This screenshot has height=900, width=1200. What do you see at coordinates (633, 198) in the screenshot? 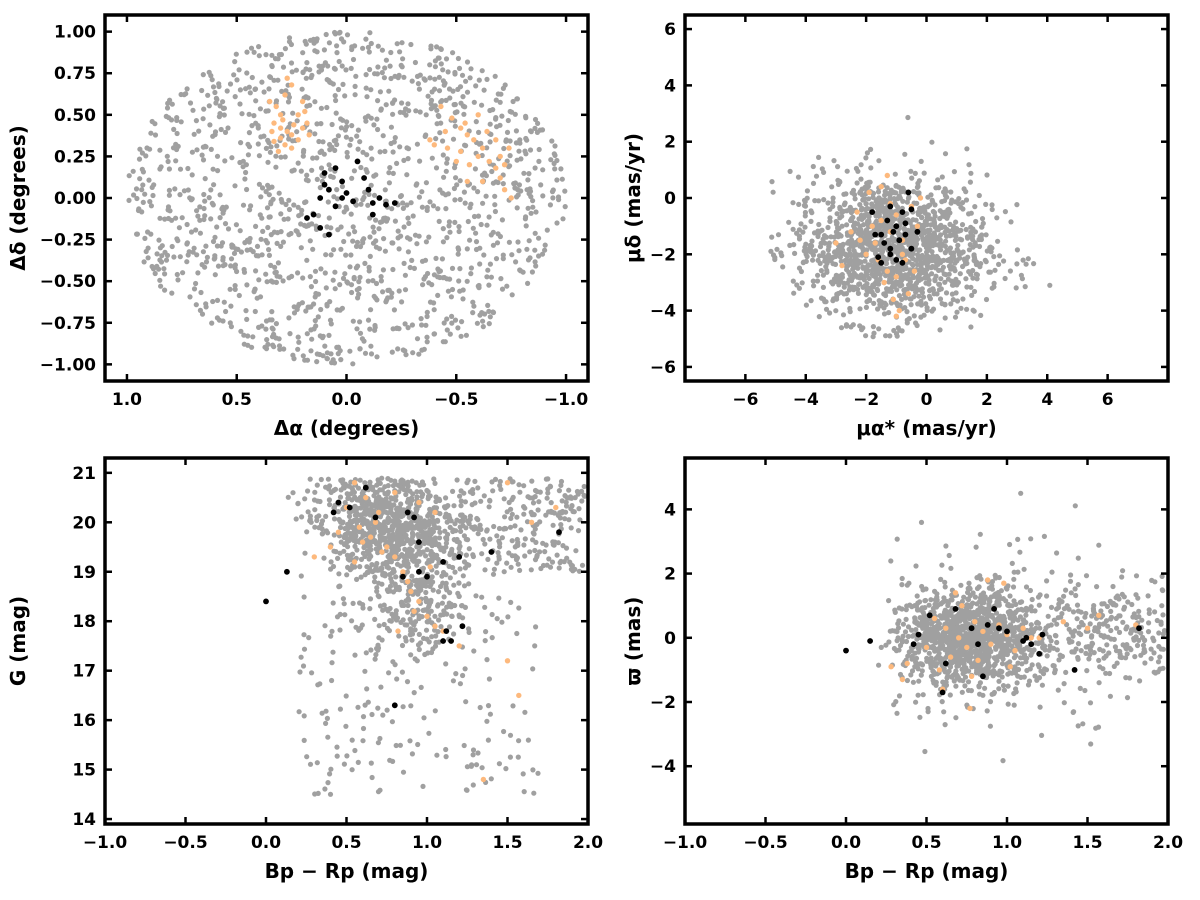
I see `y-axis-label: μδ (mas/yr)` at bounding box center [633, 198].